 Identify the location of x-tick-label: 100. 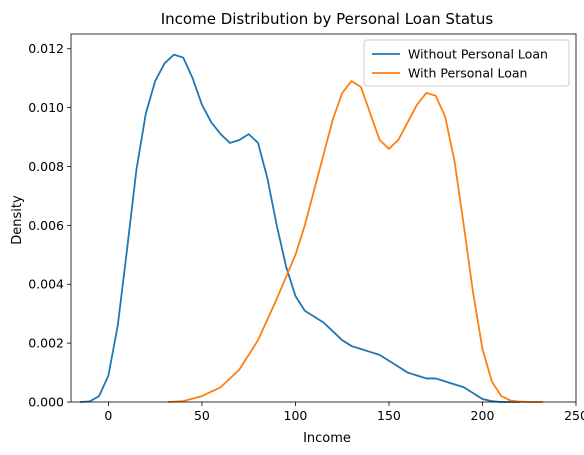
(296, 415).